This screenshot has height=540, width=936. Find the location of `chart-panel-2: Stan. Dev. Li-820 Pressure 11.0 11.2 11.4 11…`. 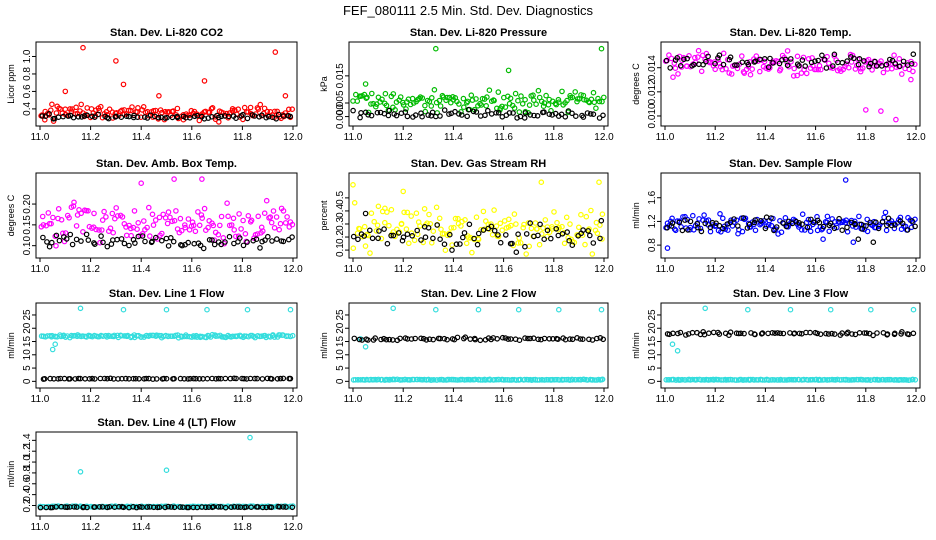

chart-panel-2: Stan. Dev. Li-820 Pressure 11.0 11.2 11.4 11… is located at coordinates (466, 85).